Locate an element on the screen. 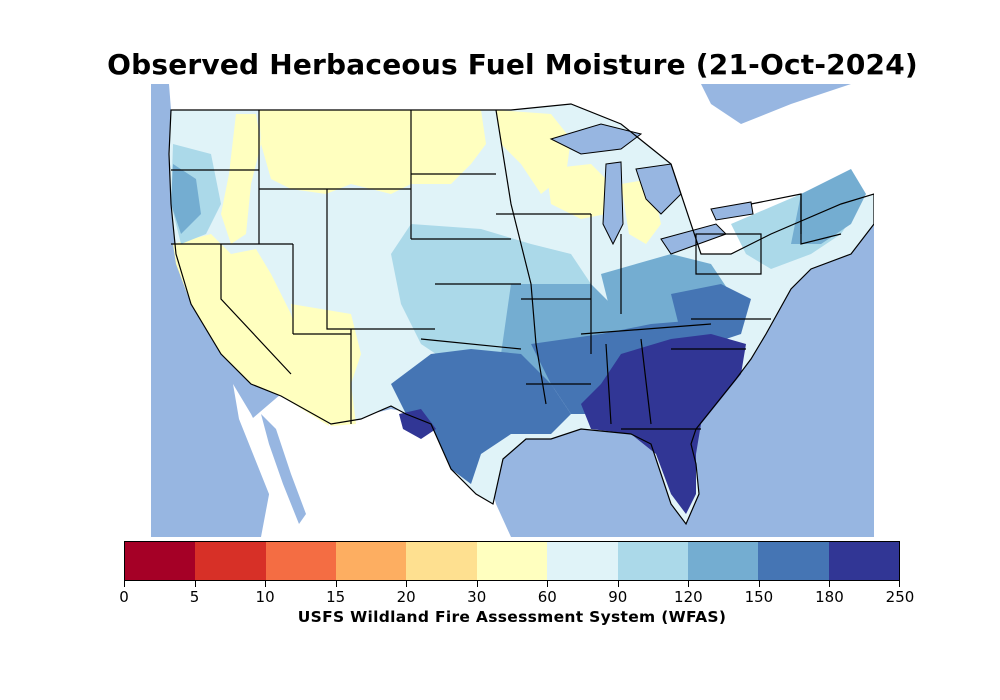 Image resolution: width=1000 pixels, height=700 pixels. region-texas-wettest is located at coordinates (417, 424).